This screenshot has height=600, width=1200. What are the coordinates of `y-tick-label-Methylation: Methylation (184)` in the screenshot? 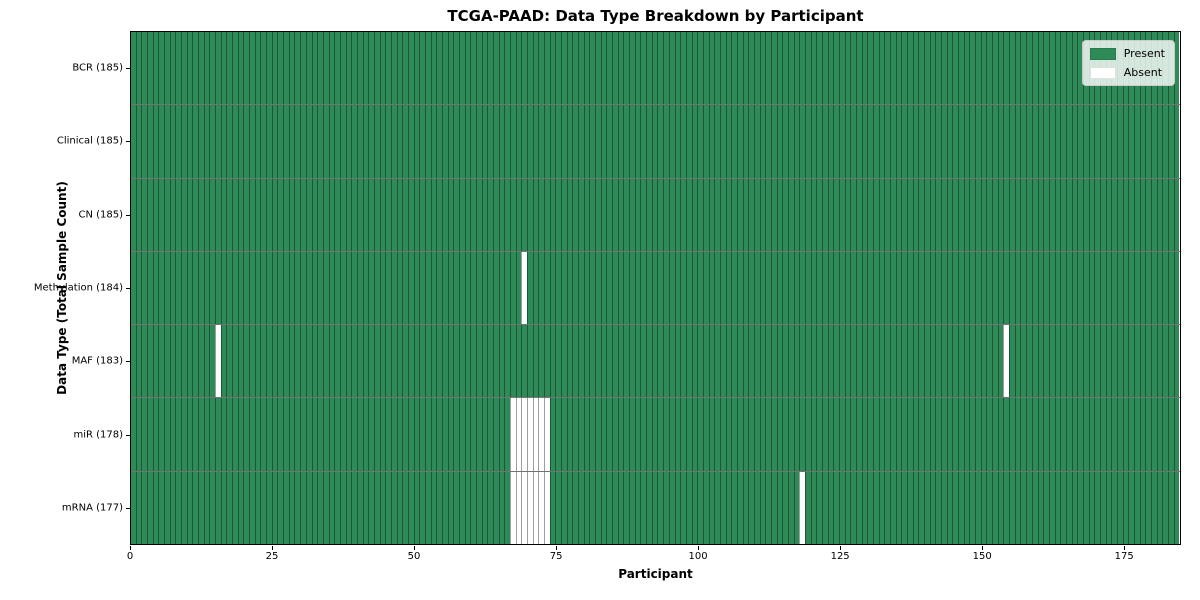 It's located at (78, 288).